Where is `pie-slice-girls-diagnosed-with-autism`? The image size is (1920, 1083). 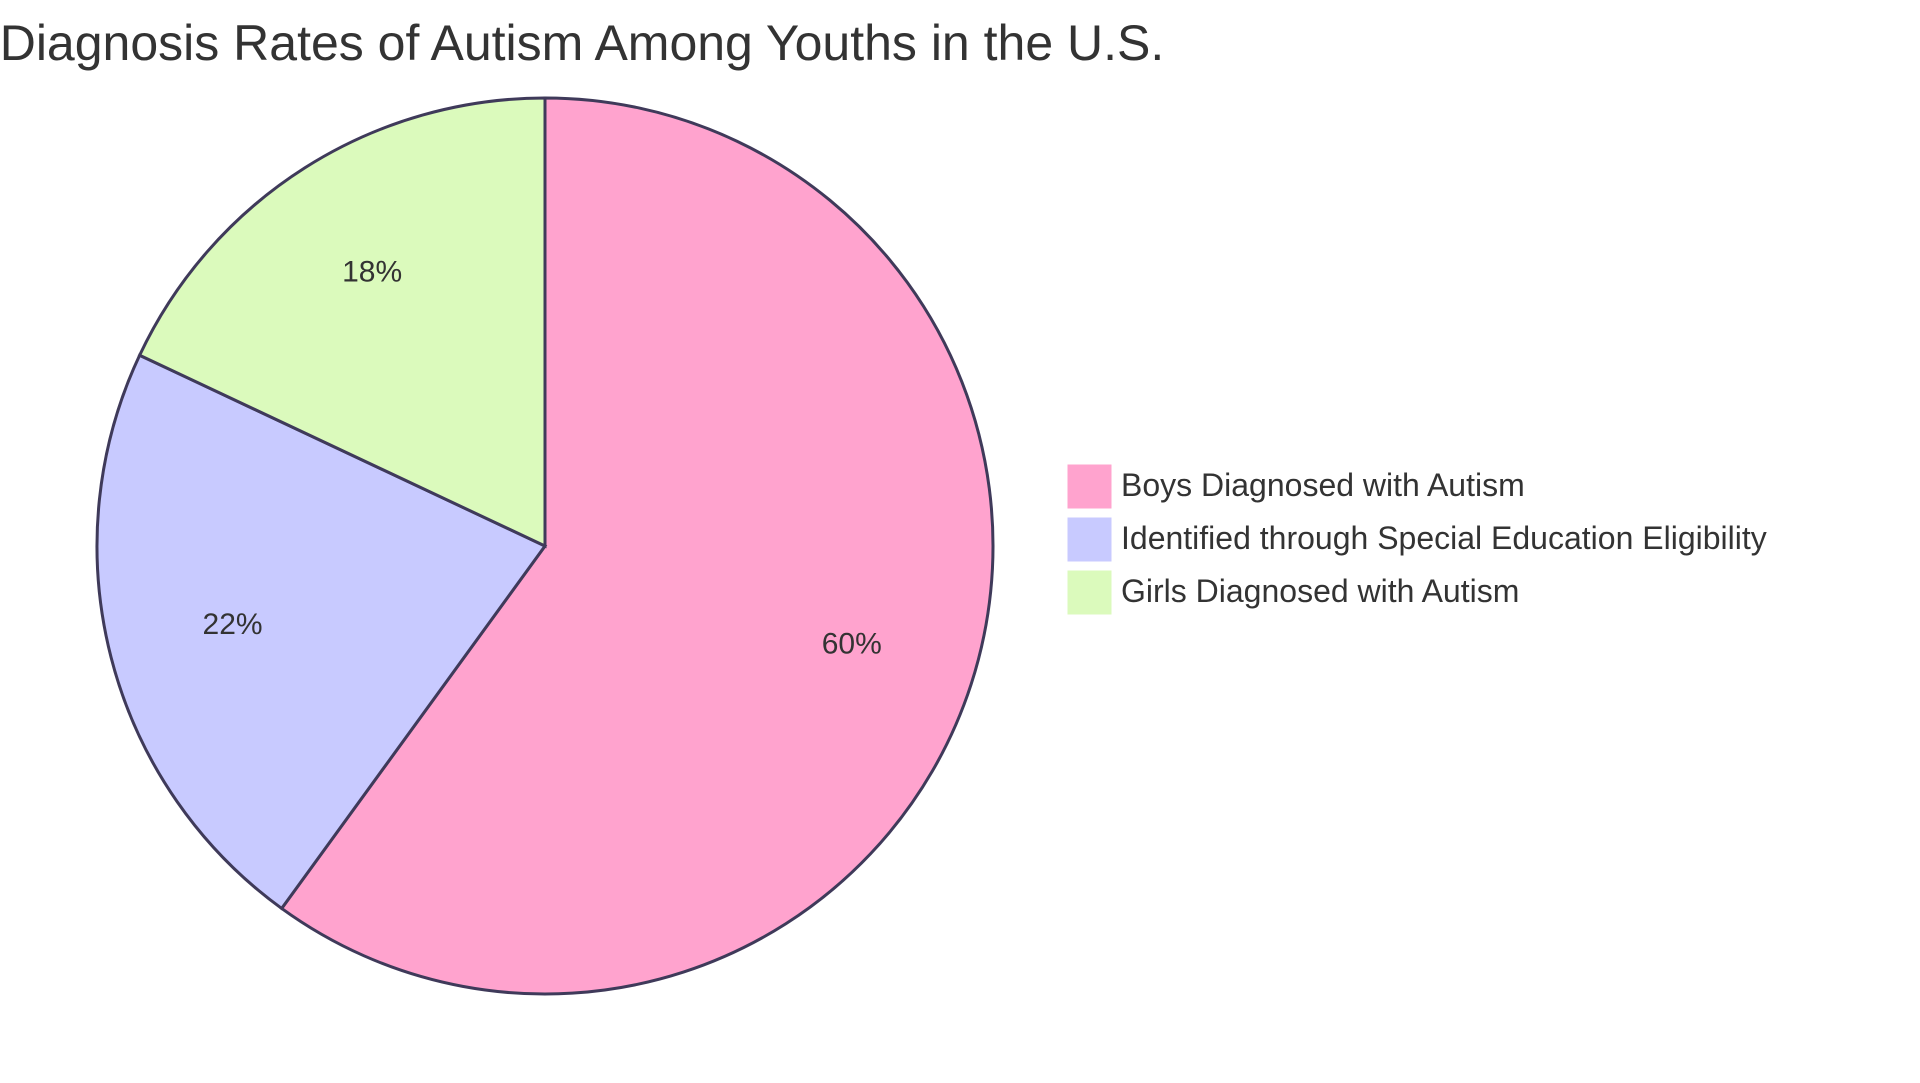
pie-slice-girls-diagnosed-with-autism is located at coordinates (342, 322).